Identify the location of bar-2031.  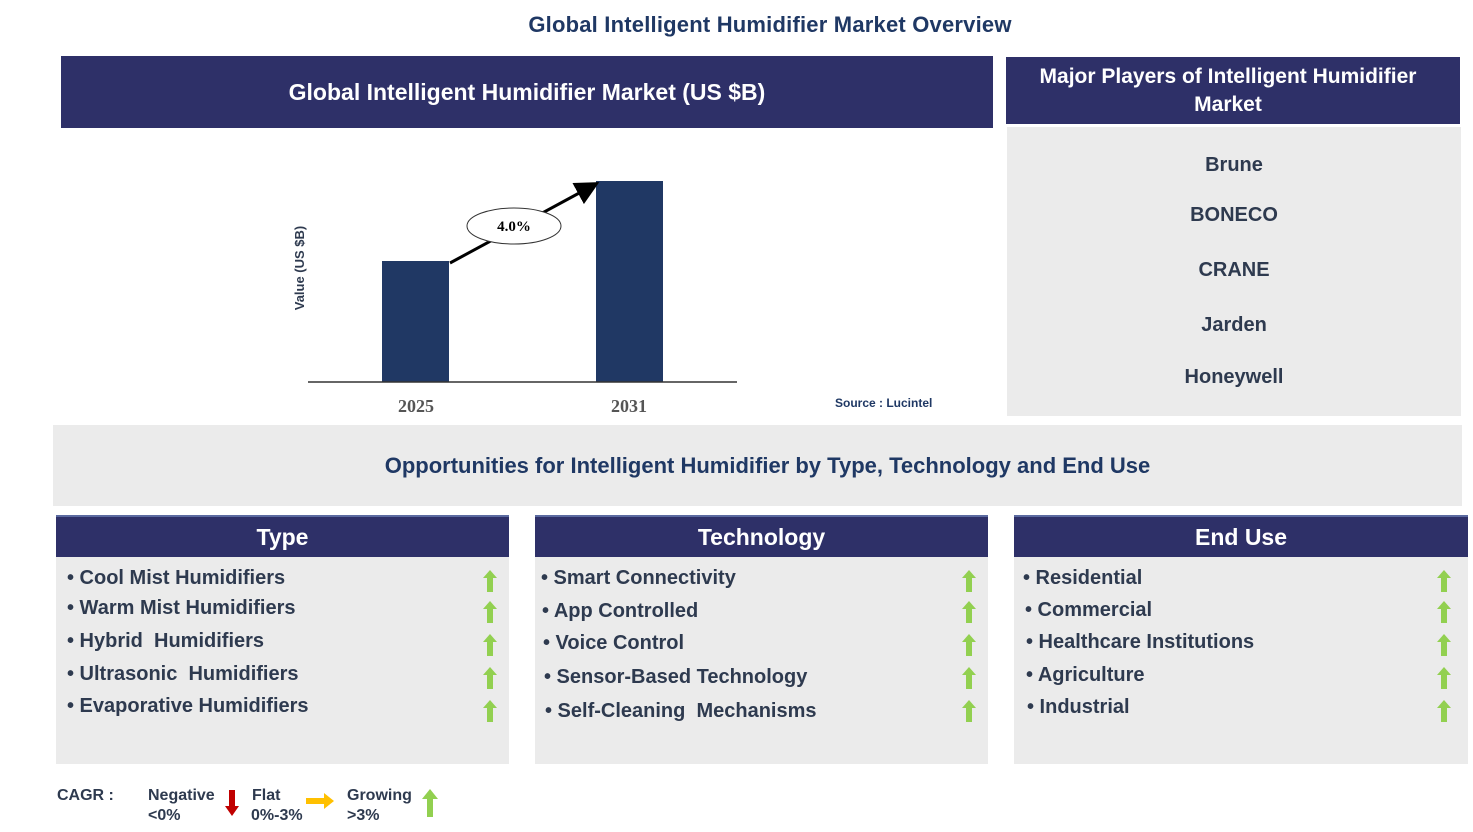
(629, 281).